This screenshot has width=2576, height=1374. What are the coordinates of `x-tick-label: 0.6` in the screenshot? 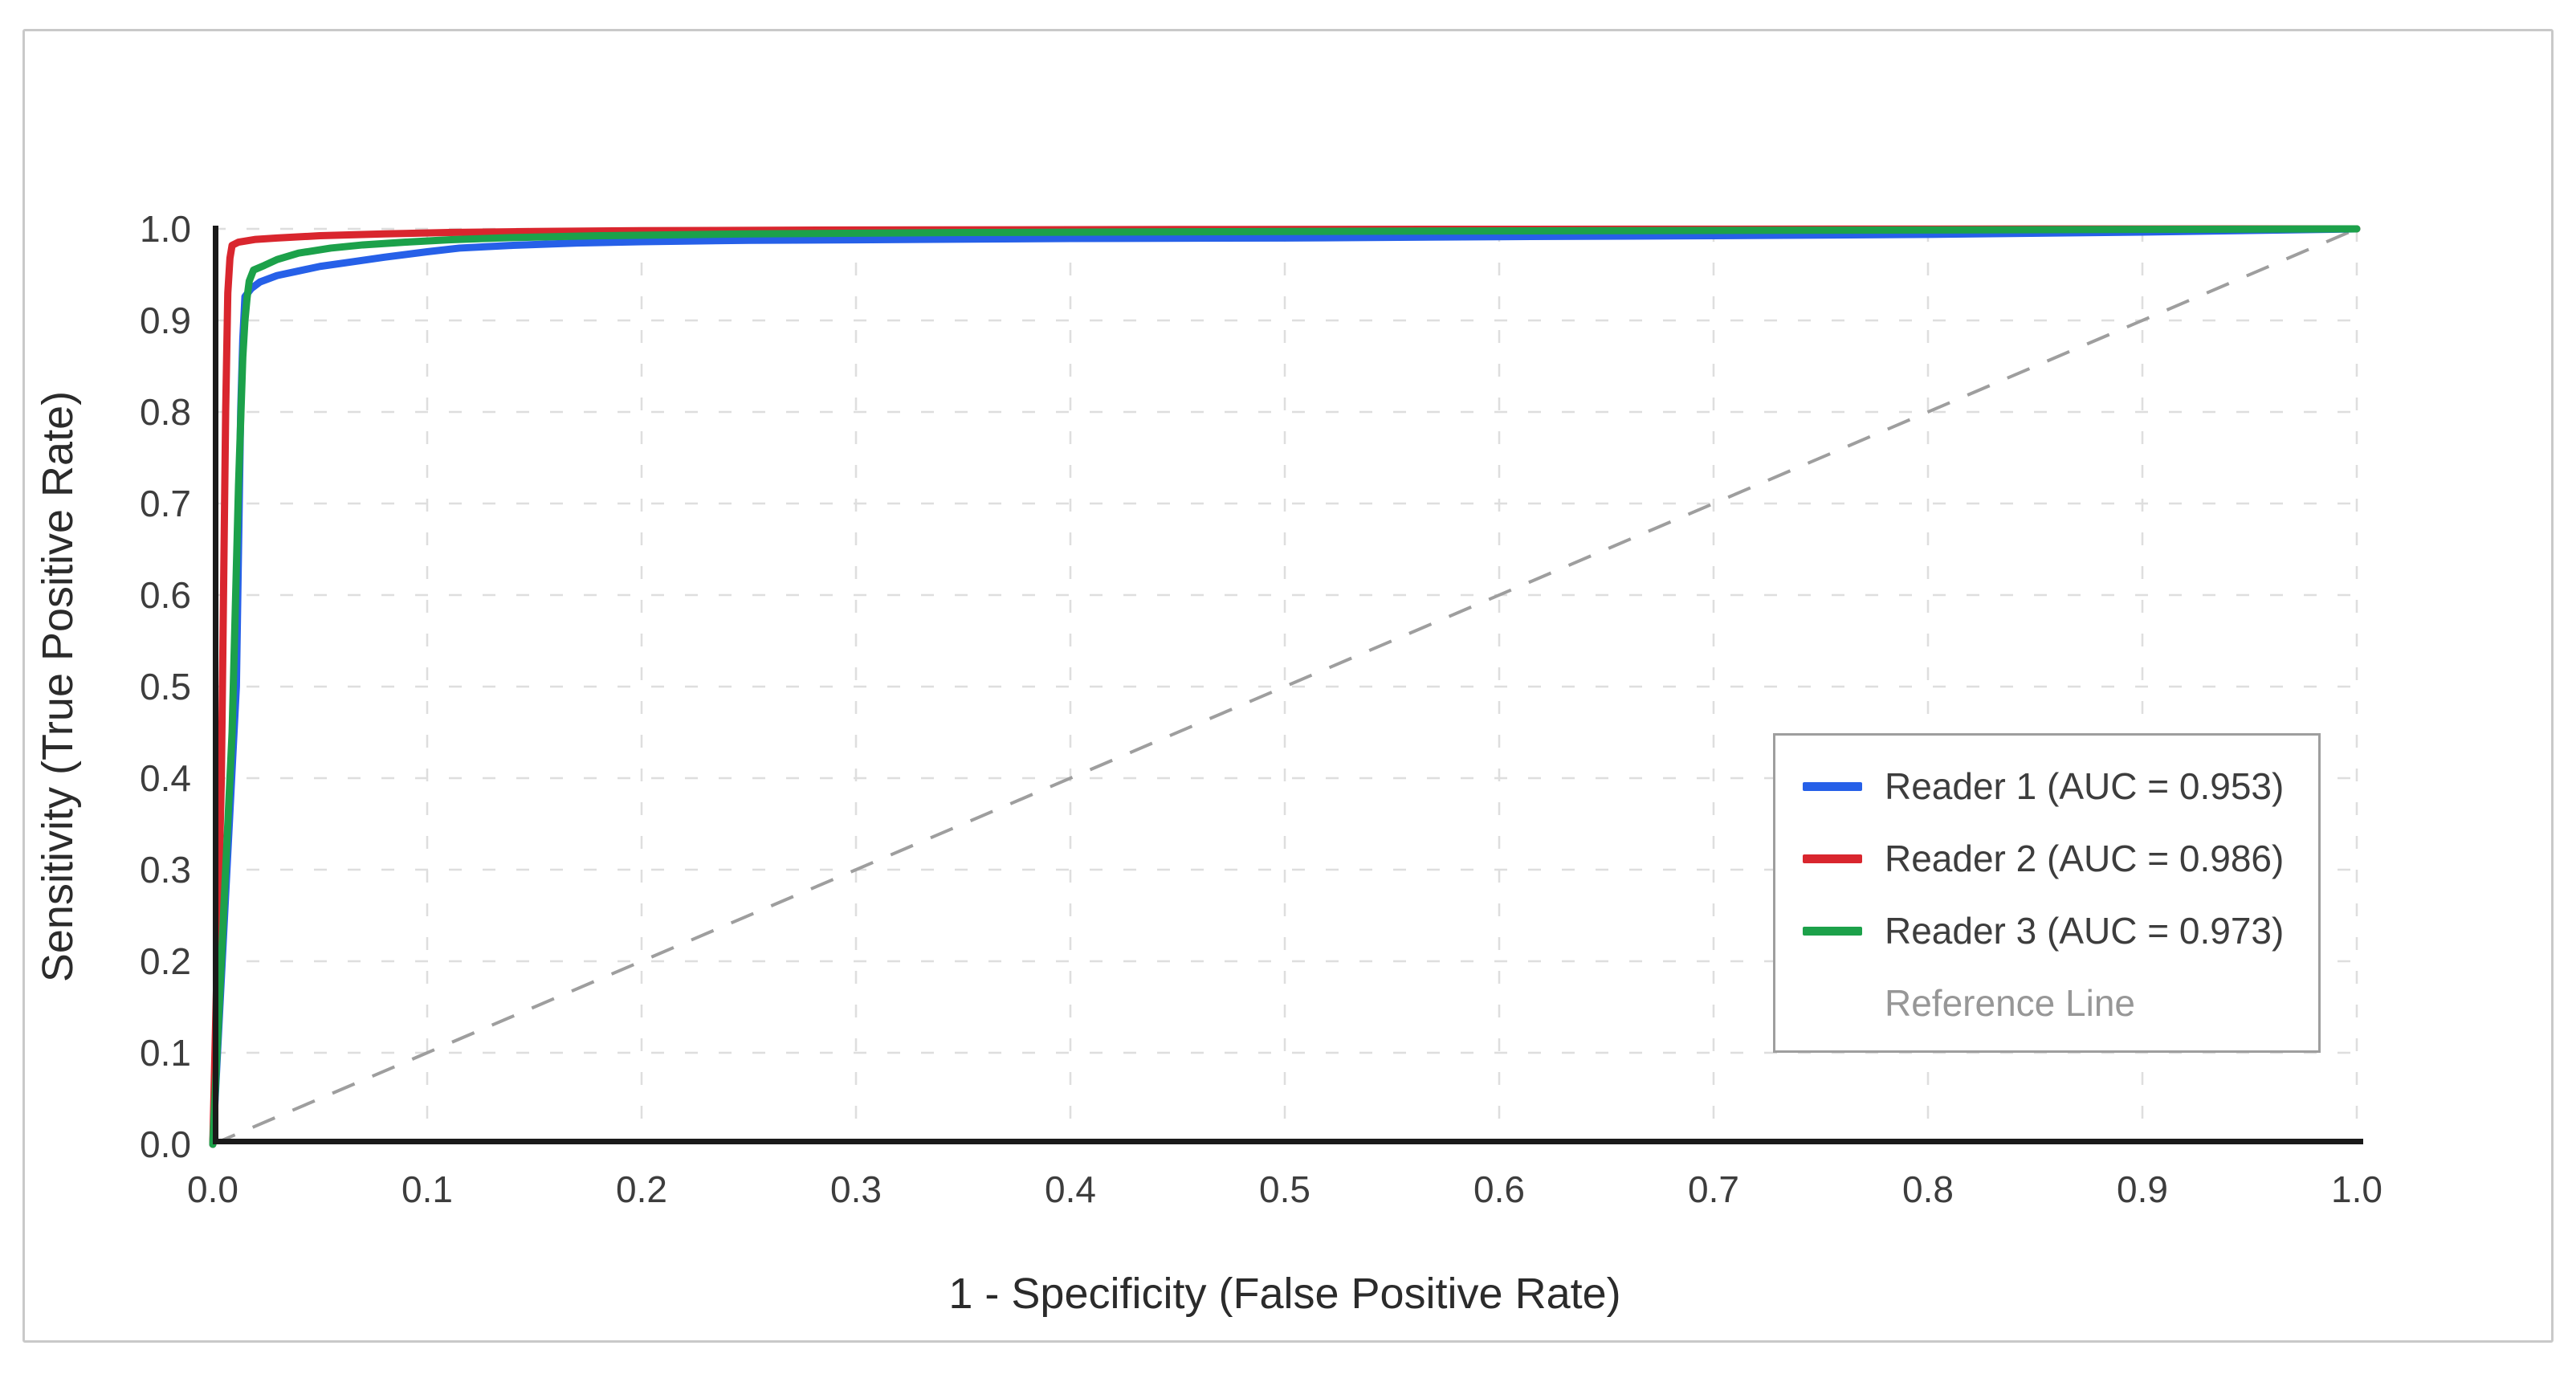 It's located at (1499, 1189).